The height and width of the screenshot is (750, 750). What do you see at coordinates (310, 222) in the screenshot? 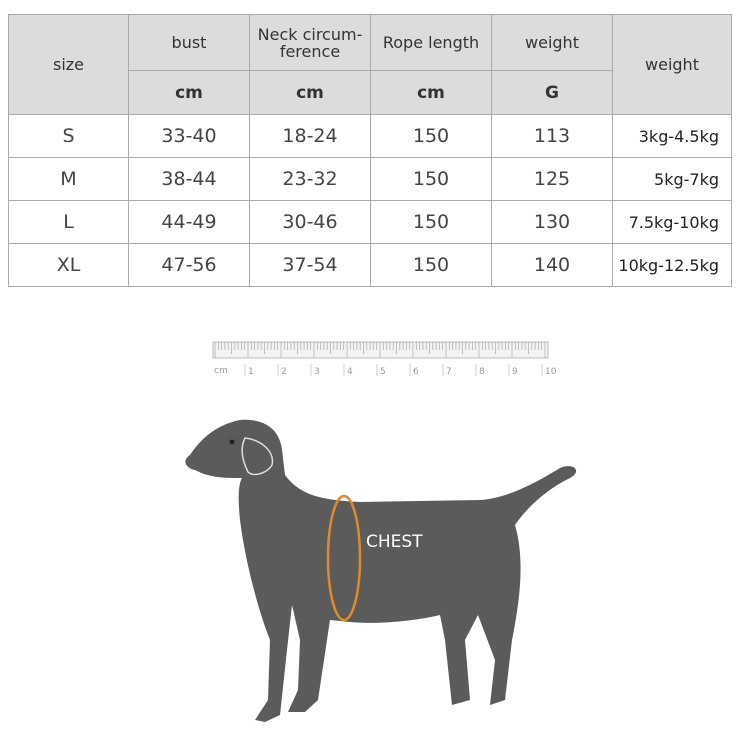
I see `table-cell: 30-46` at bounding box center [310, 222].